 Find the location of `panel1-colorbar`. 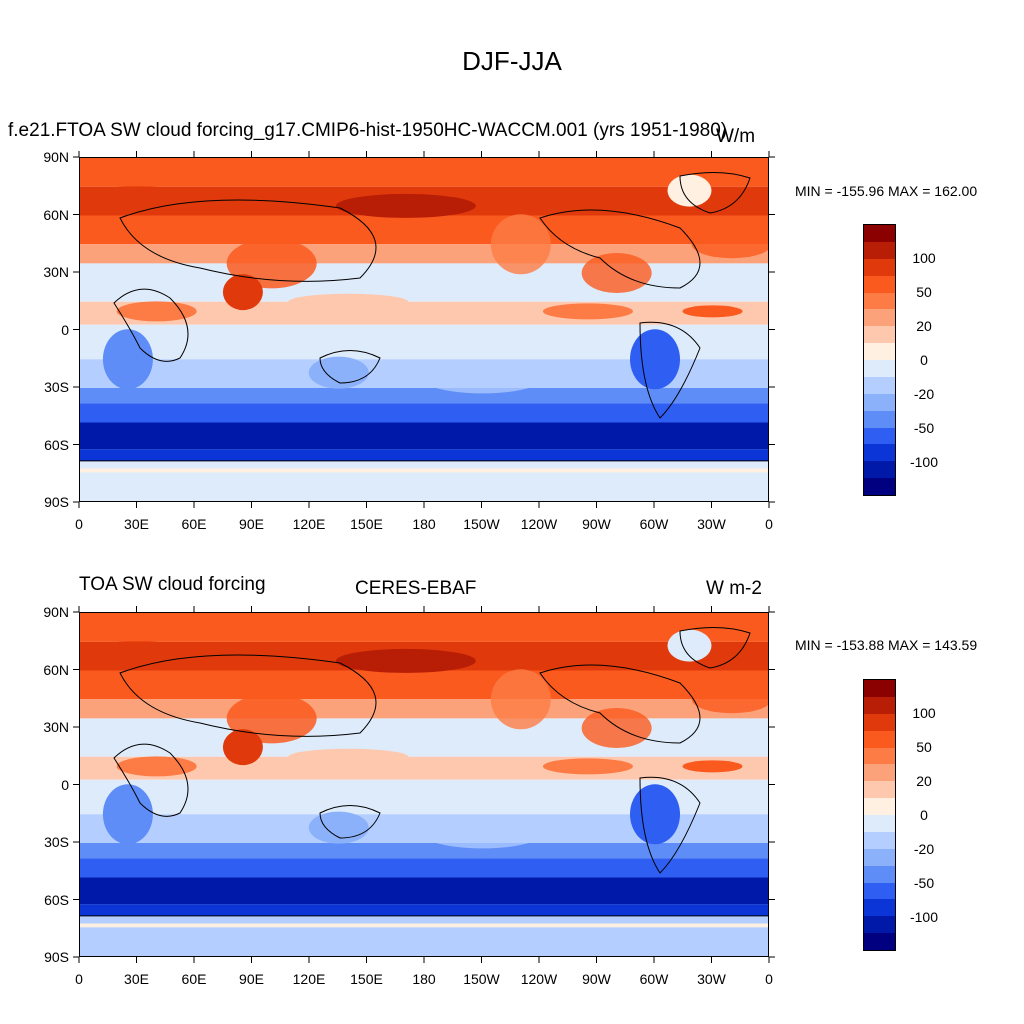

panel1-colorbar is located at coordinates (879, 360).